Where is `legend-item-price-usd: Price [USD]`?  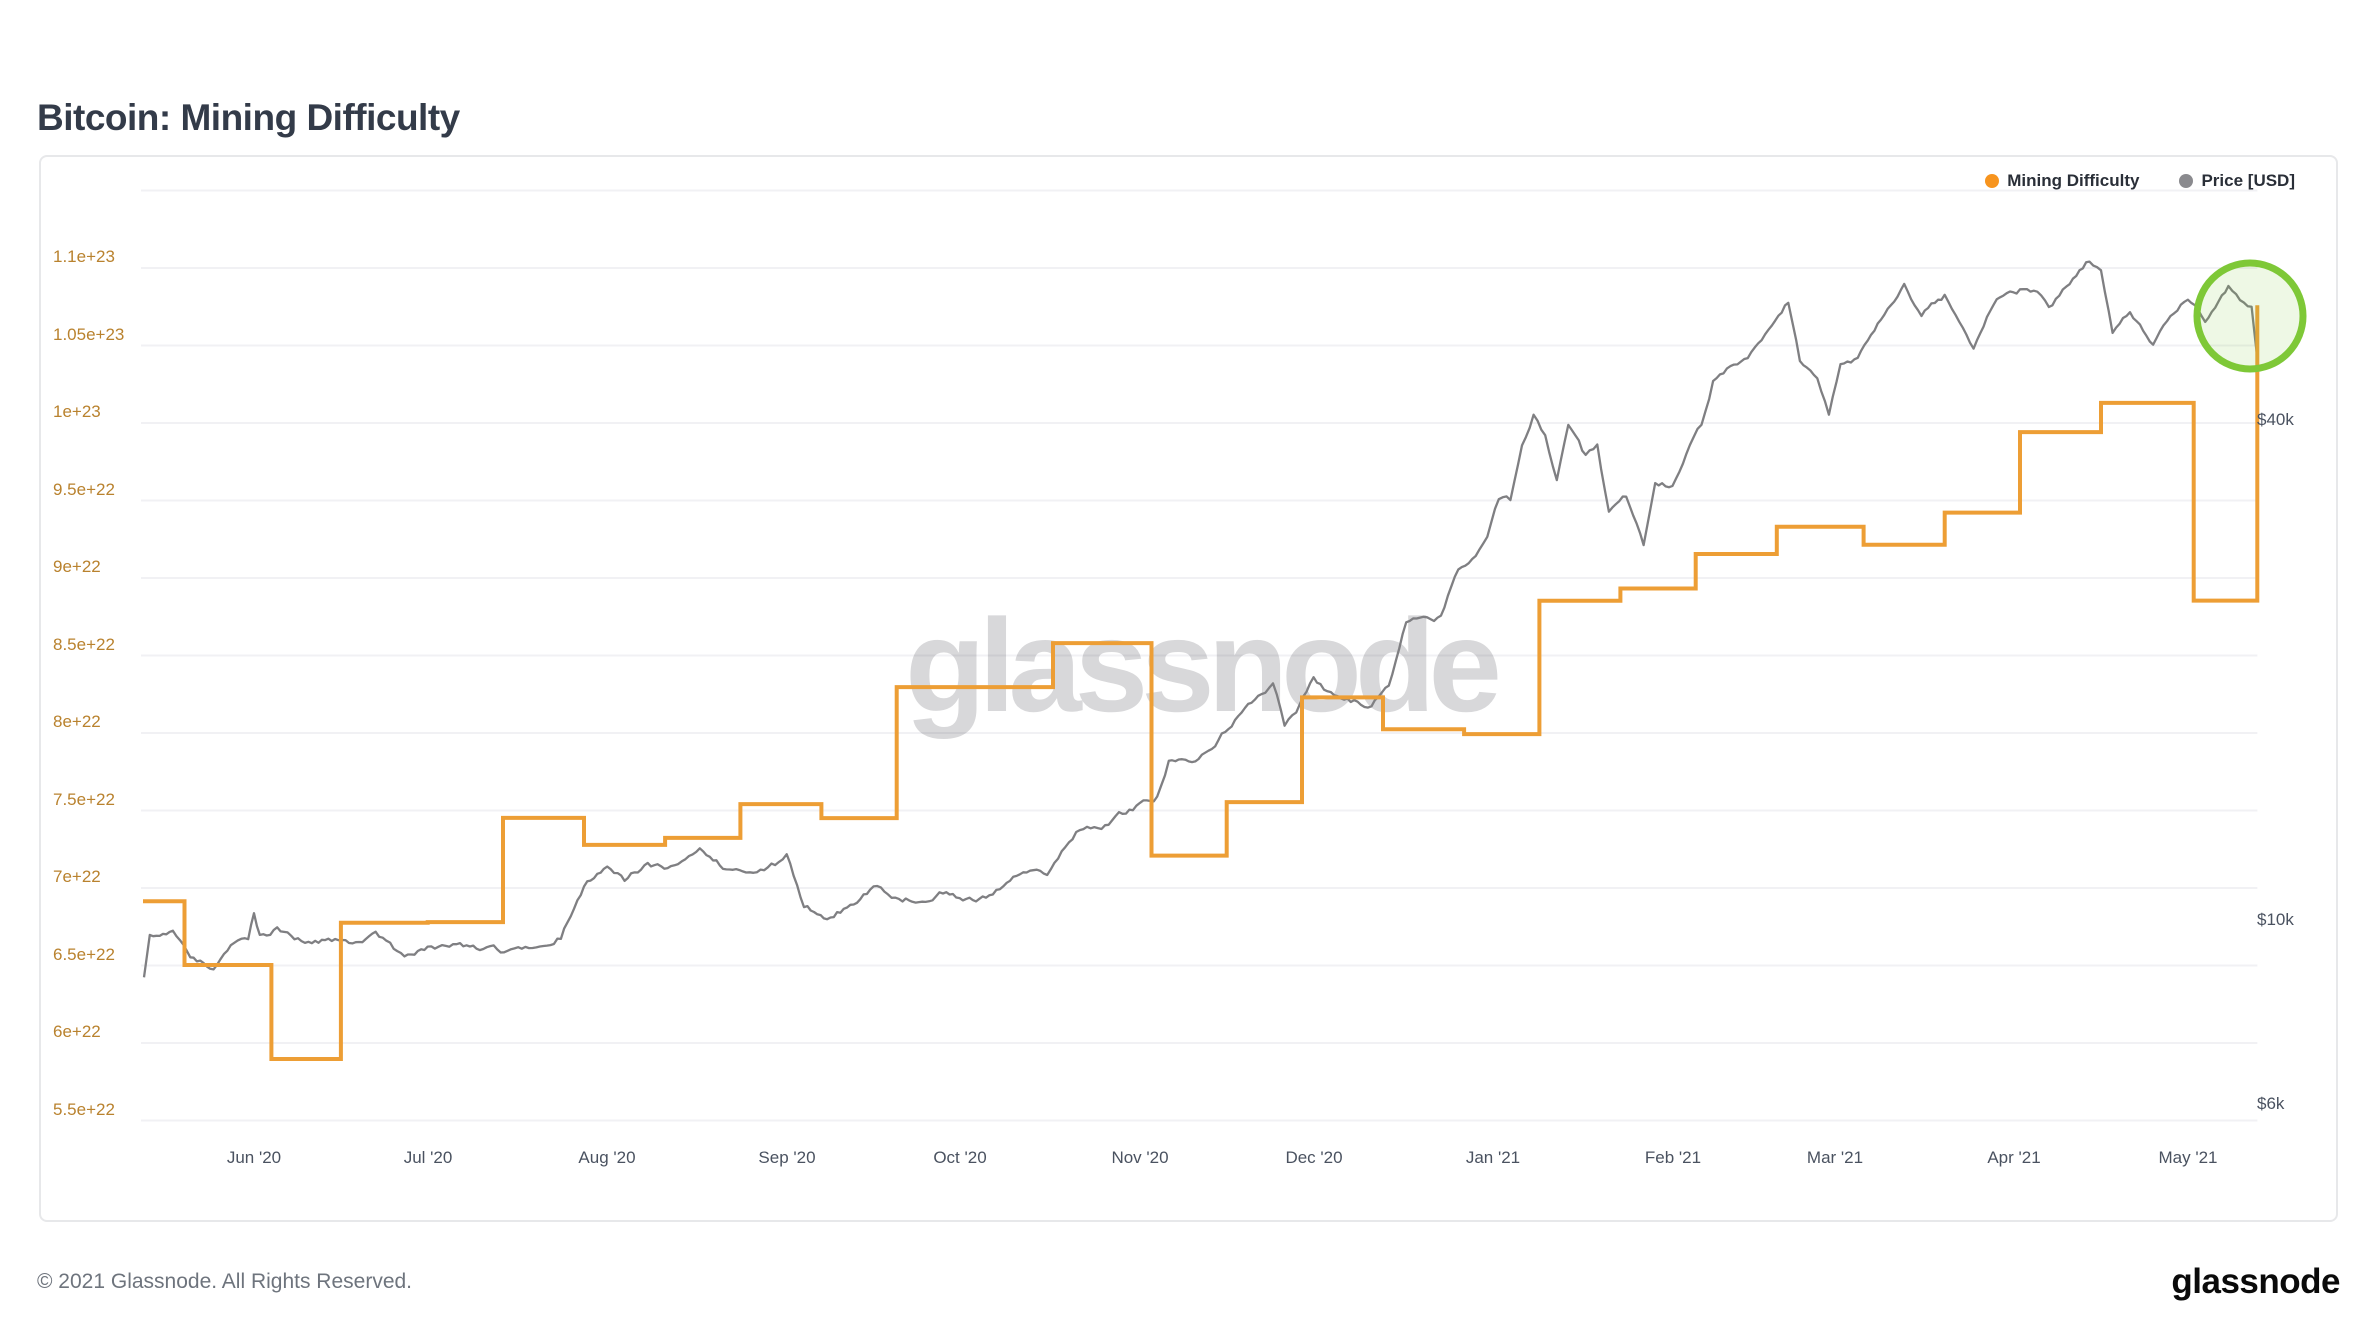 legend-item-price-usd: Price [USD] is located at coordinates (2237, 181).